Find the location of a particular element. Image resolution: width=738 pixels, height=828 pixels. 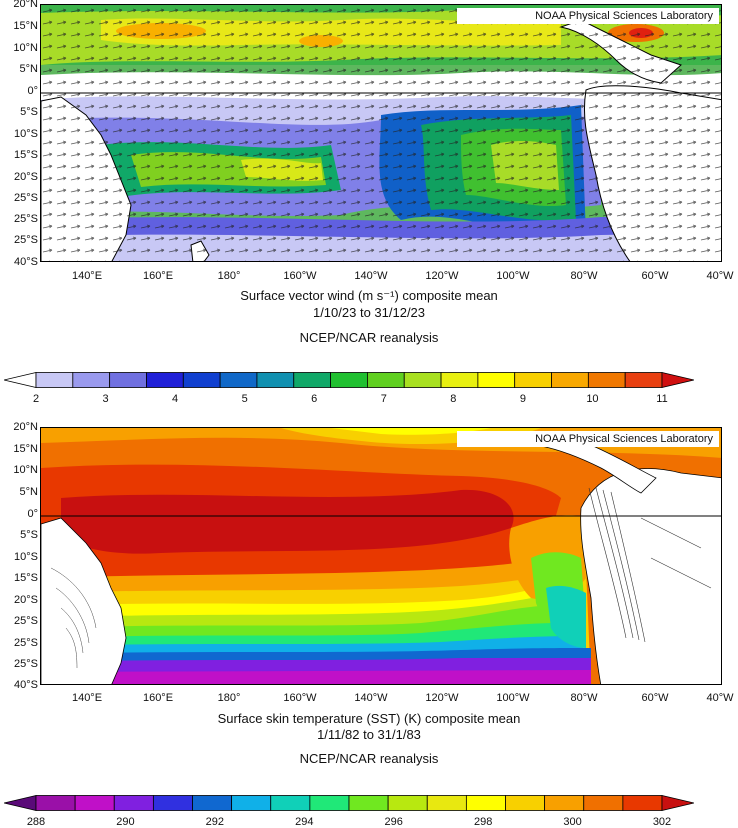

lat-tick: 0° is located at coordinates (32, 91).